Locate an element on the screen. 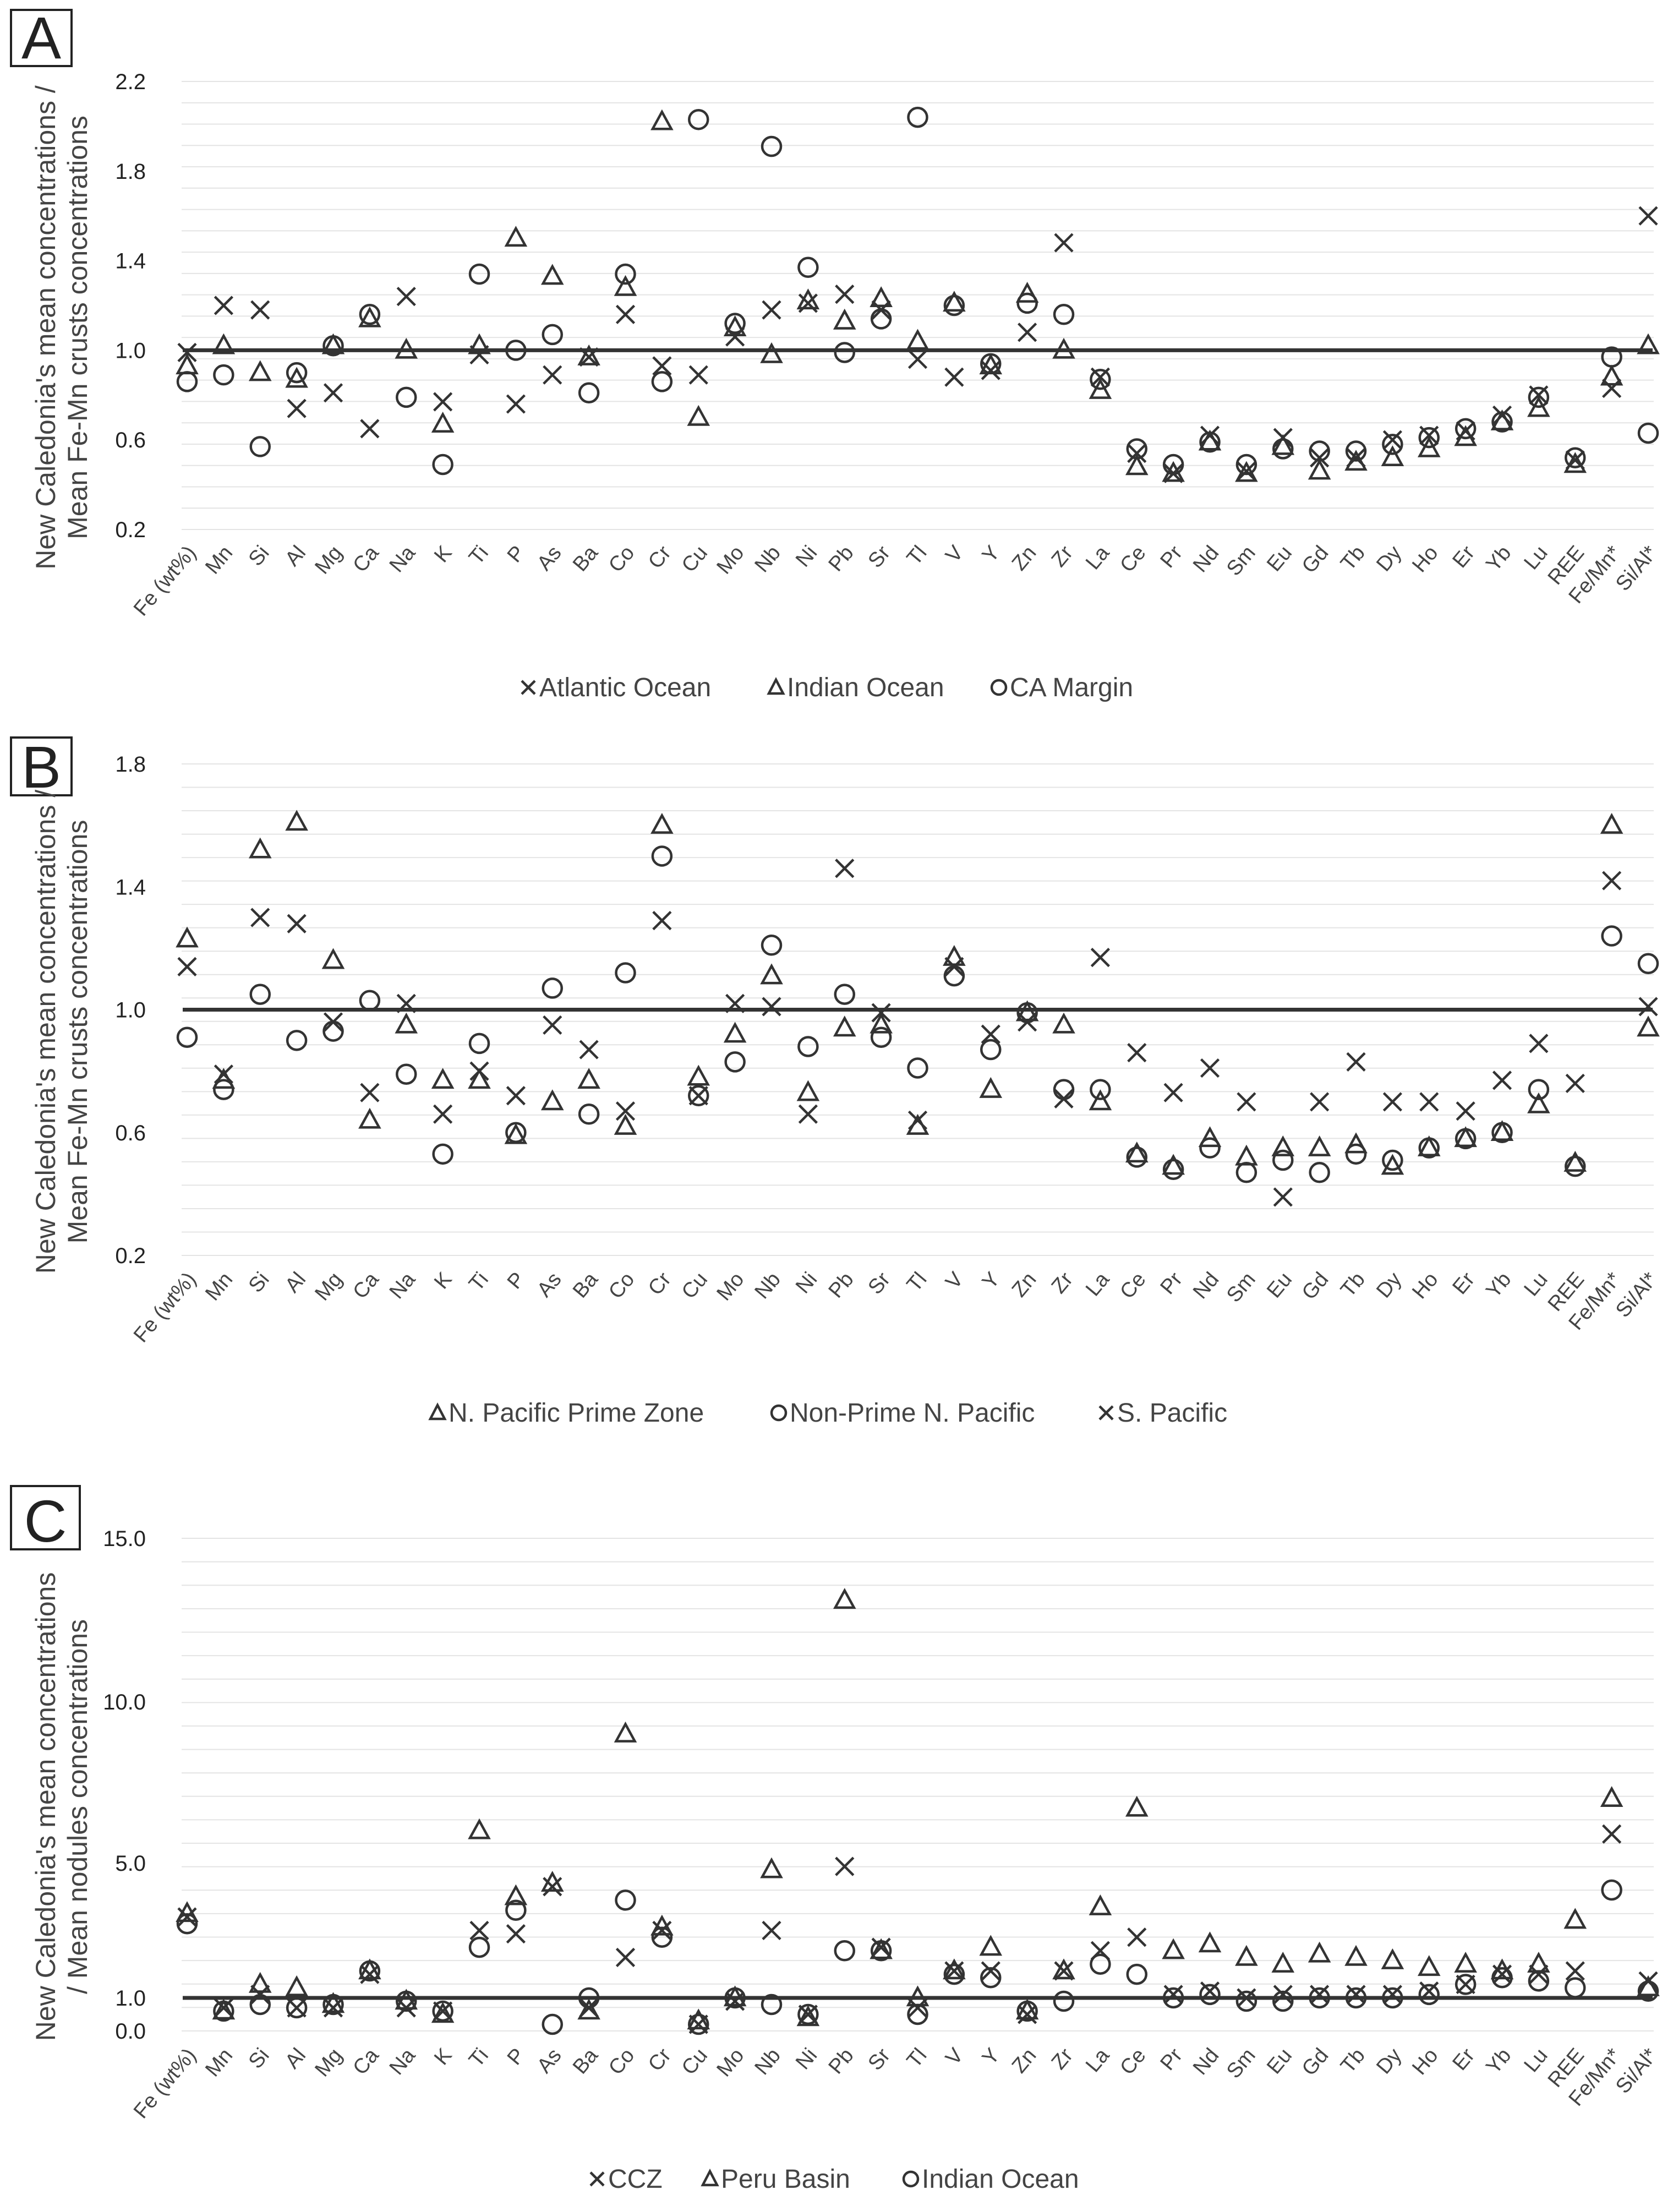 This screenshot has width=1673, height=2212. series-non-prime-n-pacific is located at coordinates (917, 1014).